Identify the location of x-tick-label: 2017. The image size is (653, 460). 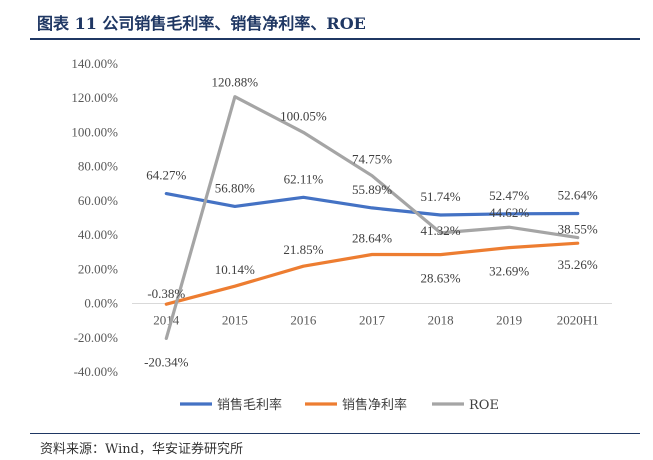
(372, 320).